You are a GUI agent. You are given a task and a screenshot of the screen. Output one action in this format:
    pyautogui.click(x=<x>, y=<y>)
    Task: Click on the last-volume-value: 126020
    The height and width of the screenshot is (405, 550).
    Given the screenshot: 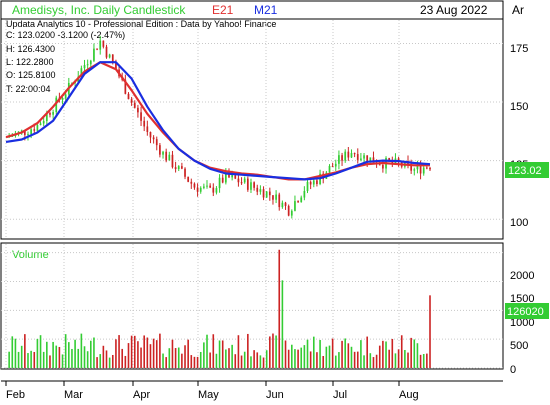 What is the action you would take?
    pyautogui.click(x=525, y=312)
    